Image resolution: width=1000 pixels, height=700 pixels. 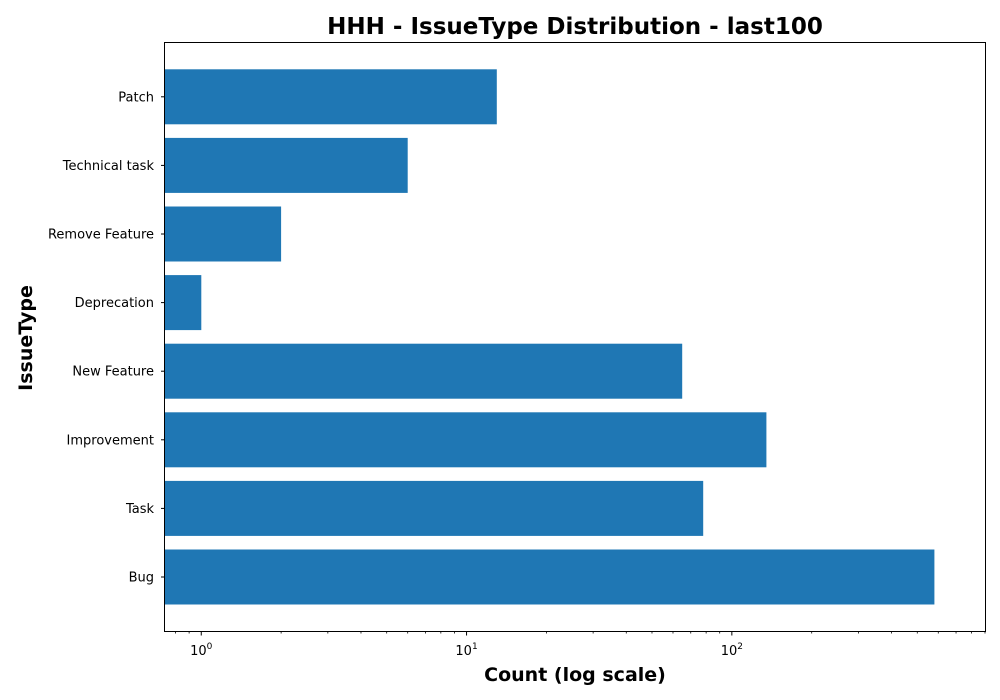 What do you see at coordinates (101, 235) in the screenshot?
I see `y-tick-label: Remove Feature` at bounding box center [101, 235].